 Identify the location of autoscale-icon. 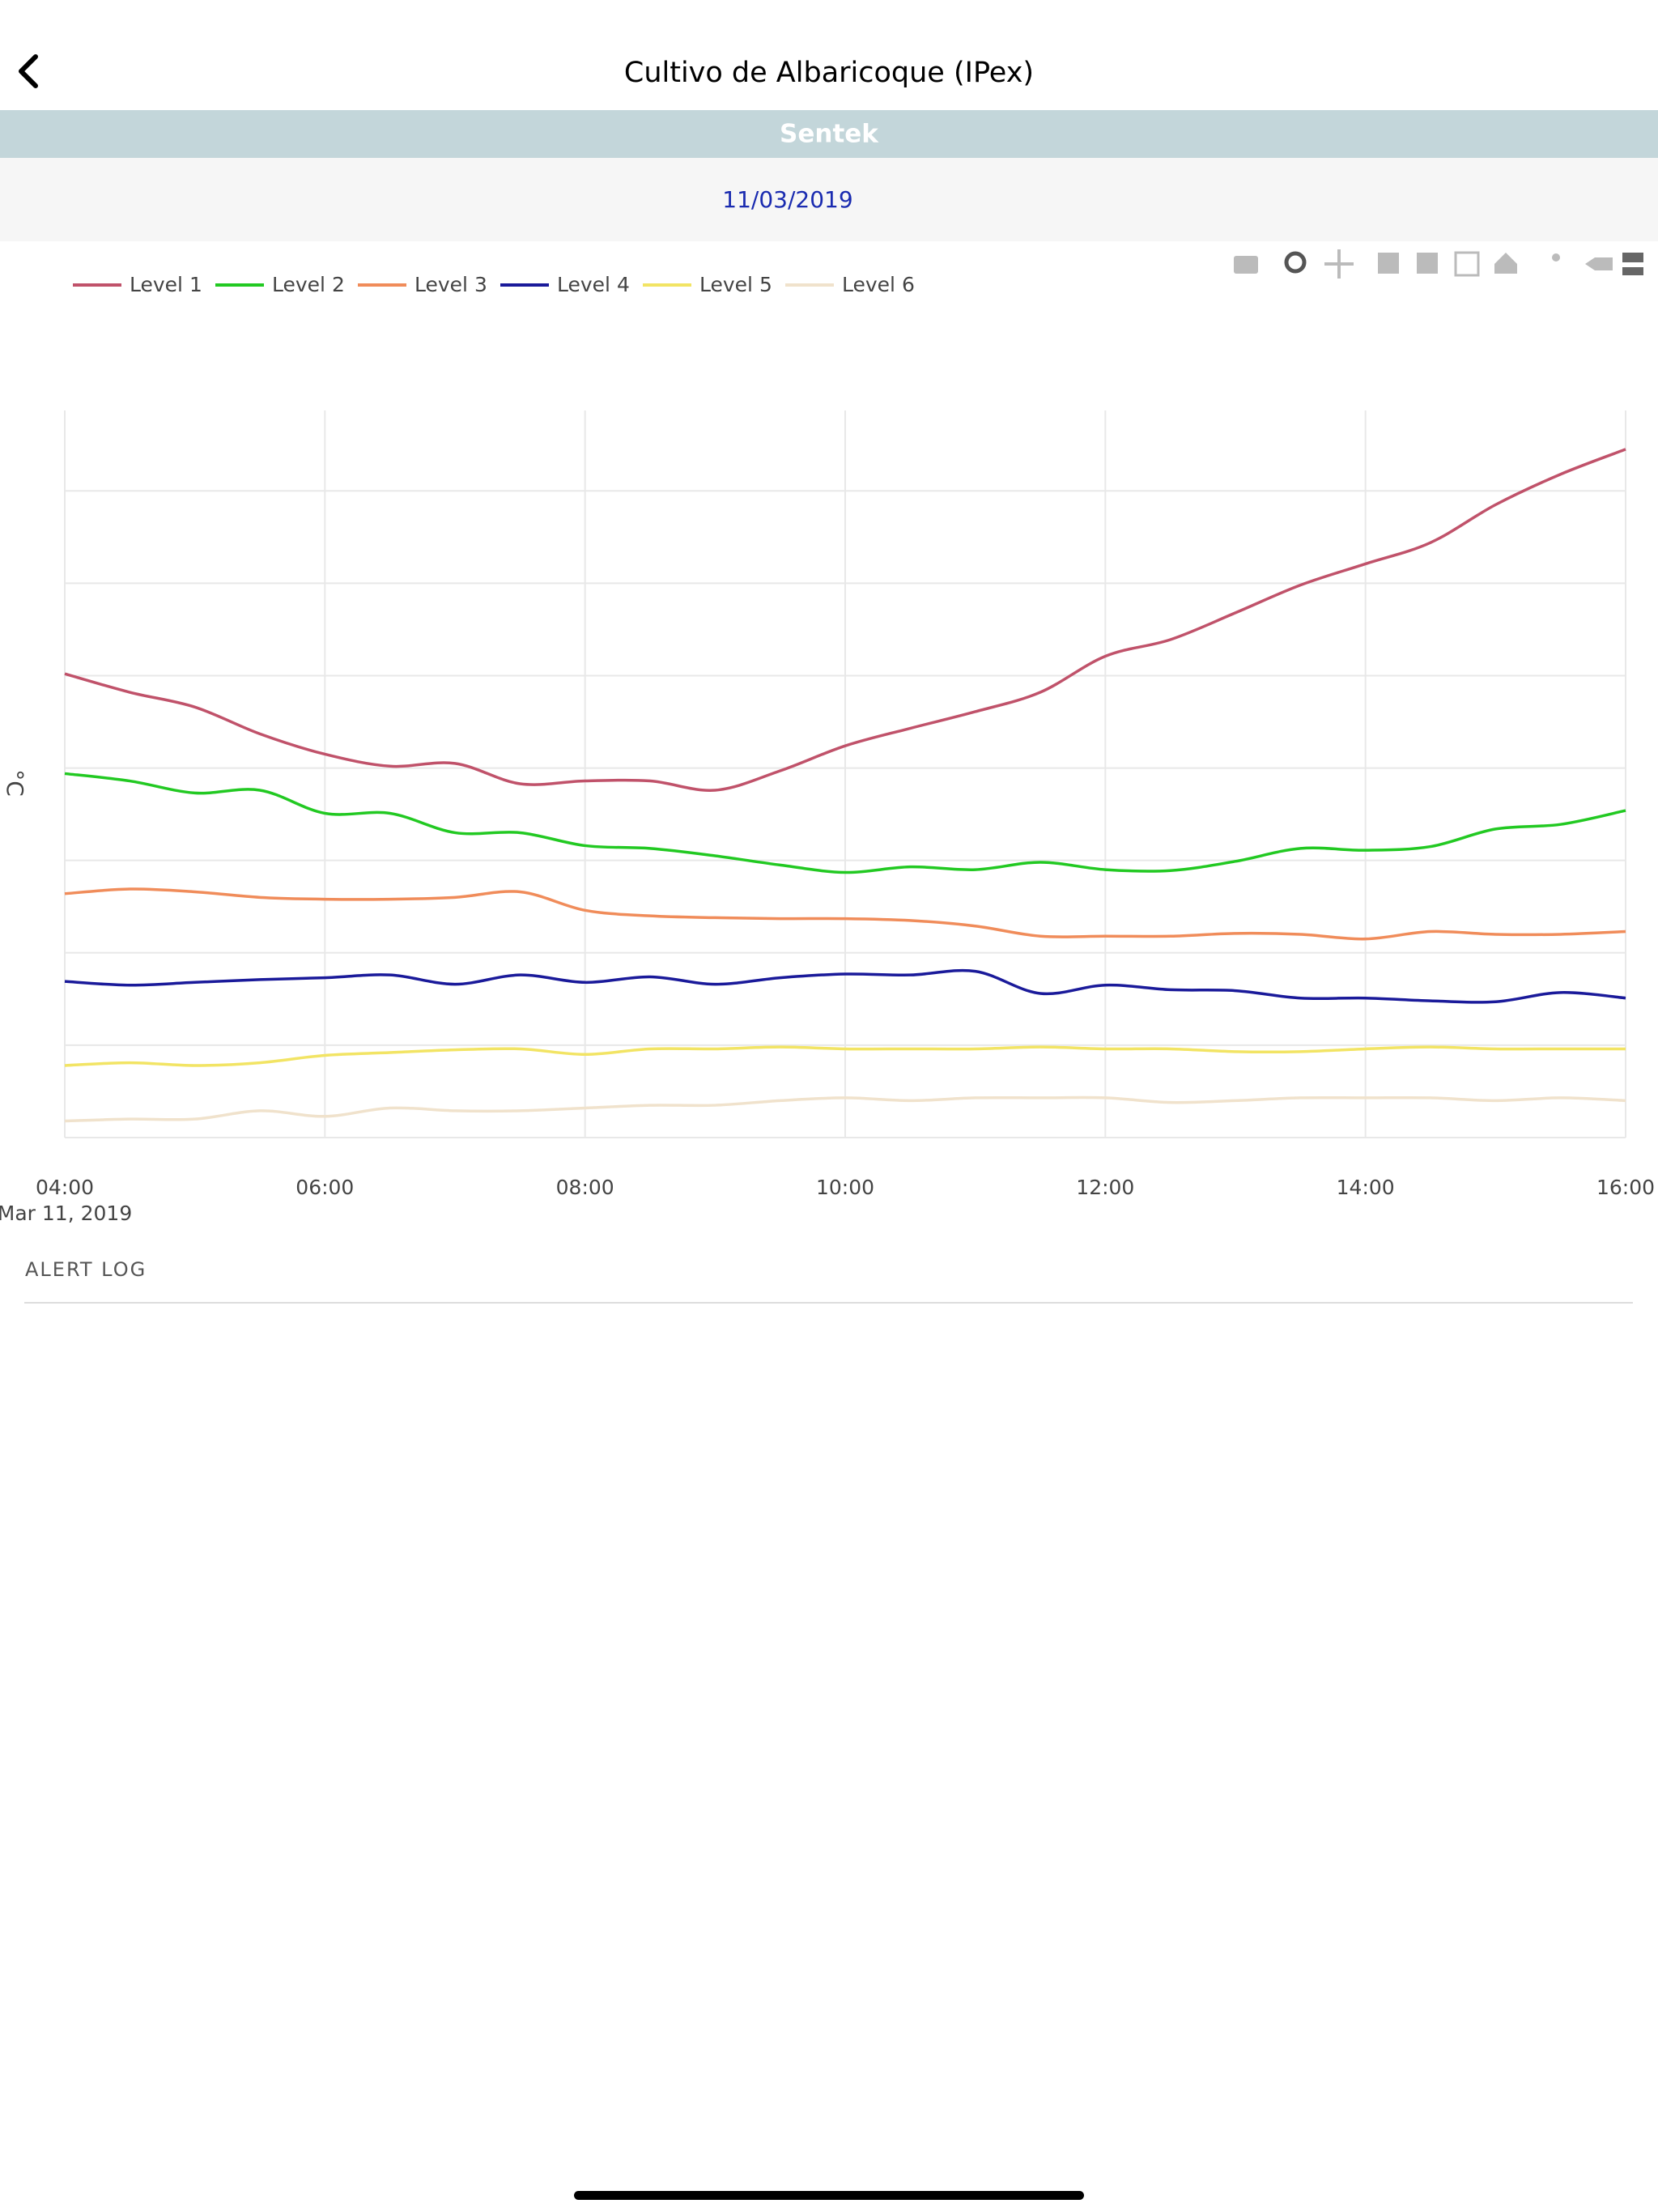
(1467, 264).